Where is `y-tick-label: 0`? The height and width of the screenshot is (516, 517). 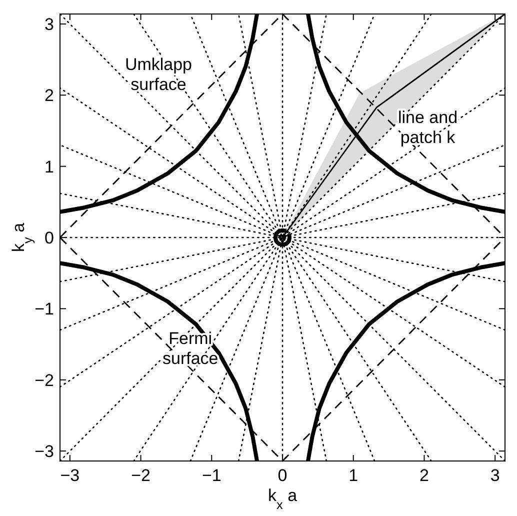
y-tick-label: 0 is located at coordinates (49, 238).